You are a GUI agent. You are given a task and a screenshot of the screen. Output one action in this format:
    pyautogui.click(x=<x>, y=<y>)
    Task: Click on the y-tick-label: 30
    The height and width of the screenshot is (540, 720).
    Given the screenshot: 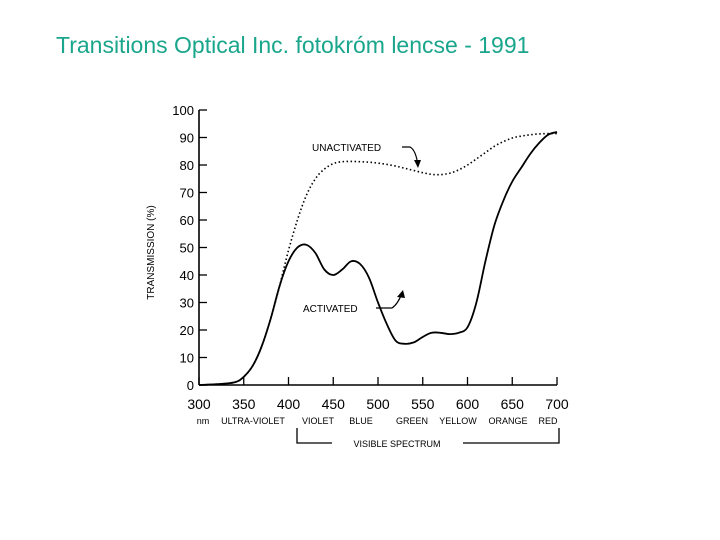 What is the action you would take?
    pyautogui.click(x=187, y=303)
    